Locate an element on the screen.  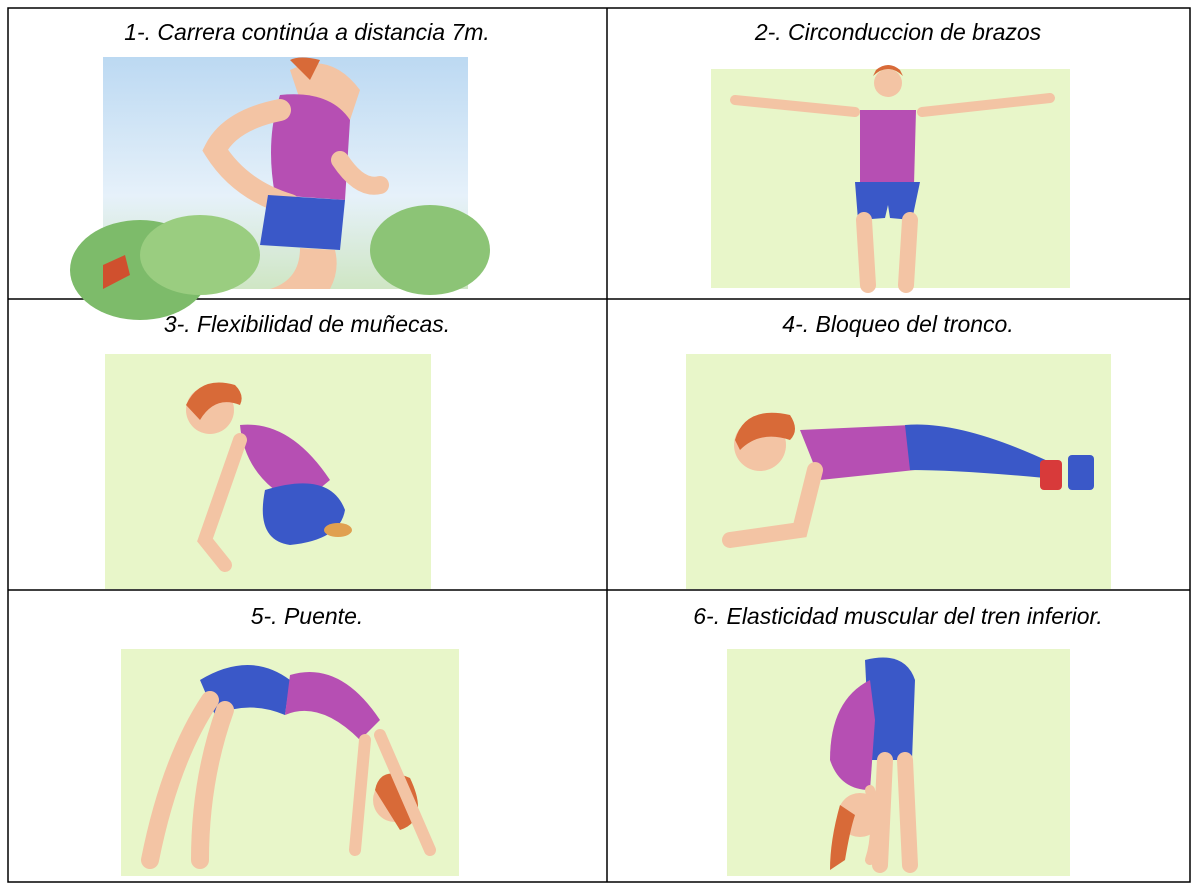
caption: 5-. Puente. is located at coordinates (307, 616).